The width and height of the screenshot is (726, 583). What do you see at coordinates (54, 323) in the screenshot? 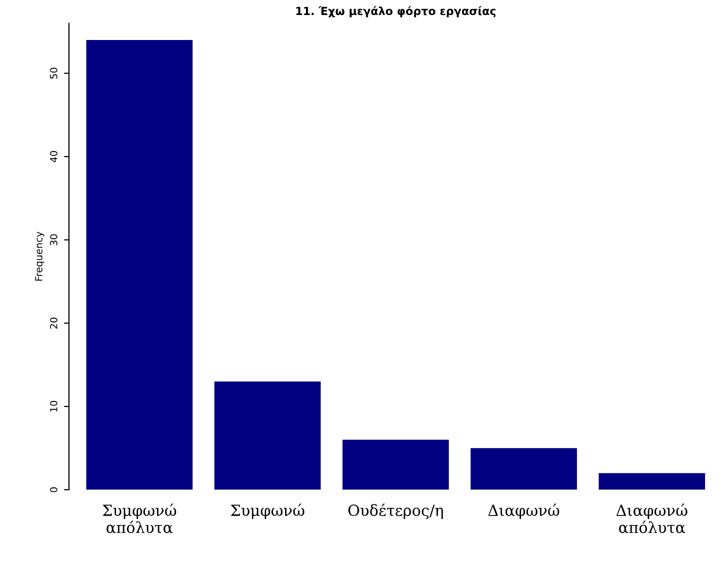
I see `y-tick-label: 20` at bounding box center [54, 323].